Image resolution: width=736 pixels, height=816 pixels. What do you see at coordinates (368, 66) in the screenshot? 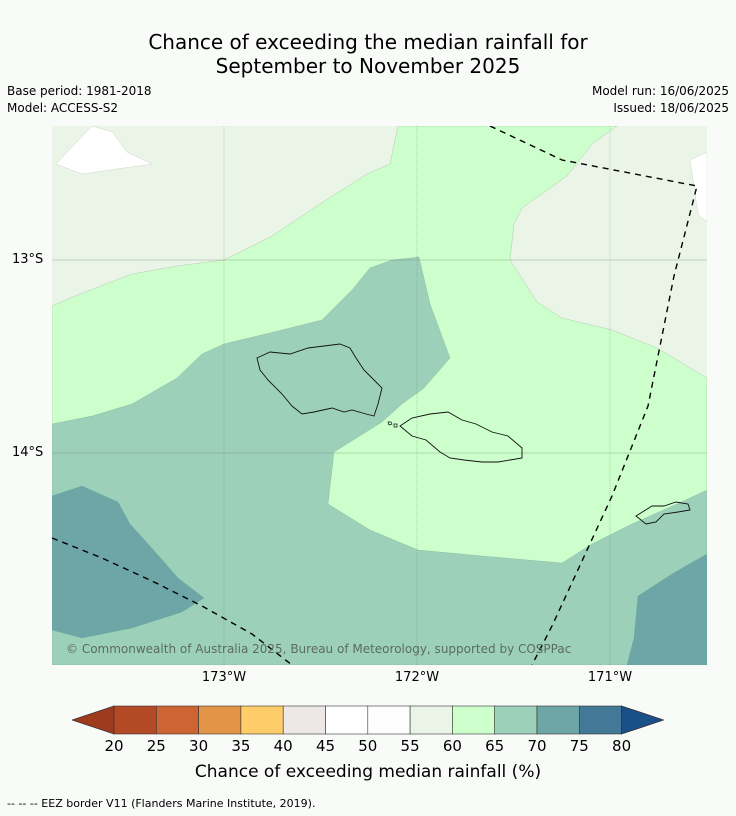
I see `title-line-2: September to November 2025` at bounding box center [368, 66].